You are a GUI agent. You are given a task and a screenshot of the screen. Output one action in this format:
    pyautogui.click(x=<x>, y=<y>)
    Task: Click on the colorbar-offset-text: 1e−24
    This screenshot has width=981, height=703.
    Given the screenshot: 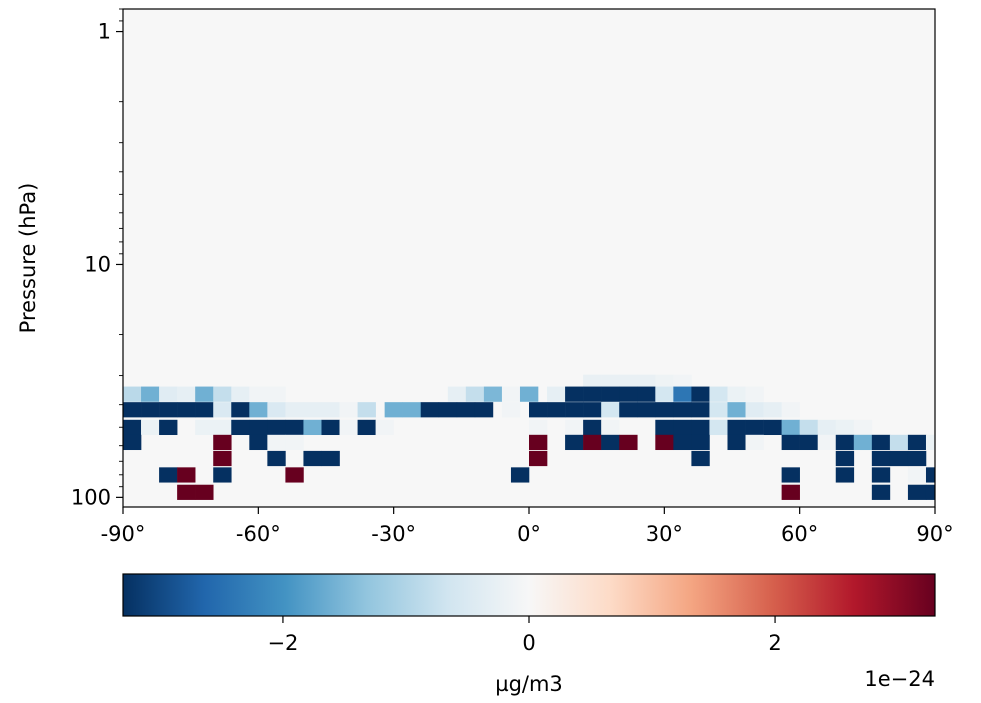 What is the action you would take?
    pyautogui.click(x=899, y=679)
    